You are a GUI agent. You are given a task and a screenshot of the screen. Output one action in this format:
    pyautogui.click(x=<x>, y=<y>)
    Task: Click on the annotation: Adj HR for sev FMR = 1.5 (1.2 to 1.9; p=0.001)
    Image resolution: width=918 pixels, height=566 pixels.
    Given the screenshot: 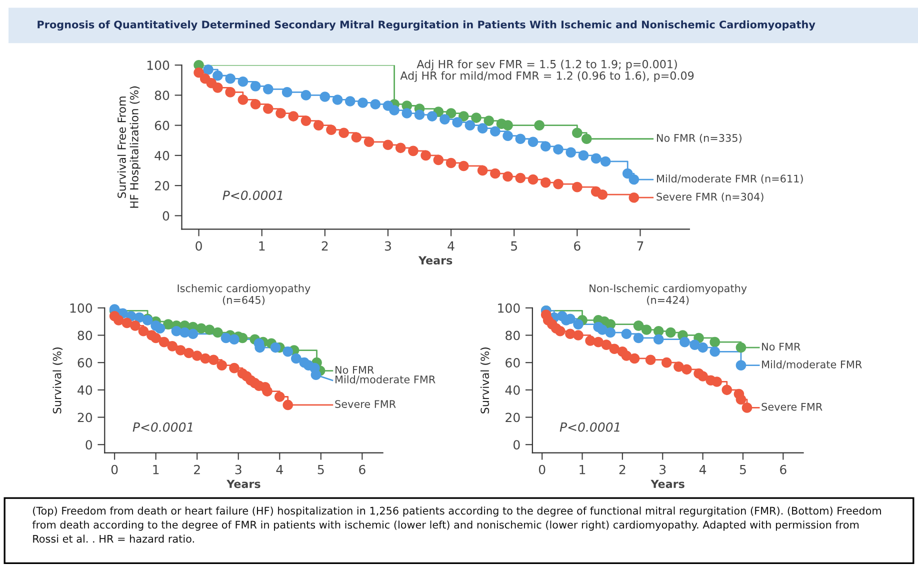 What is the action you would take?
    pyautogui.click(x=546, y=65)
    